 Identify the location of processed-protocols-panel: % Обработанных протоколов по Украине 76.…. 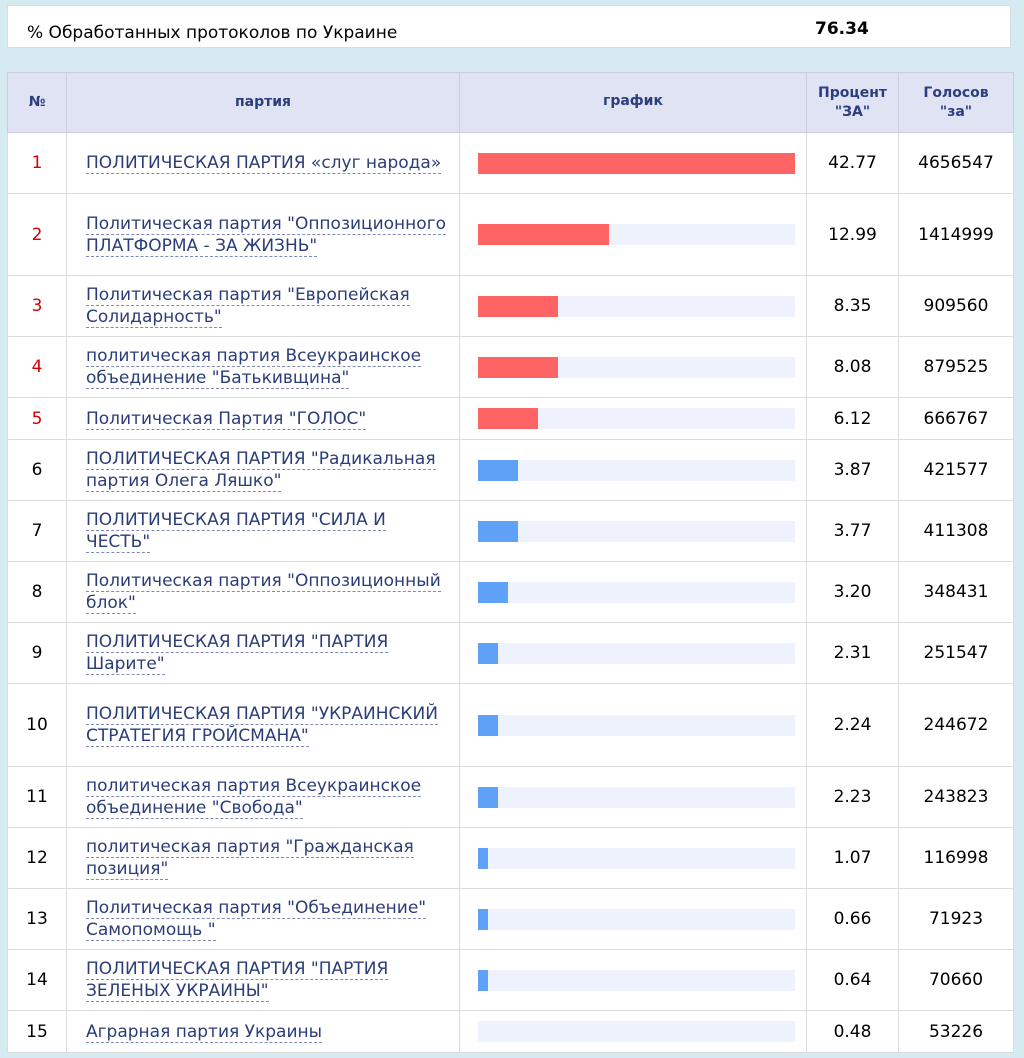
(509, 26).